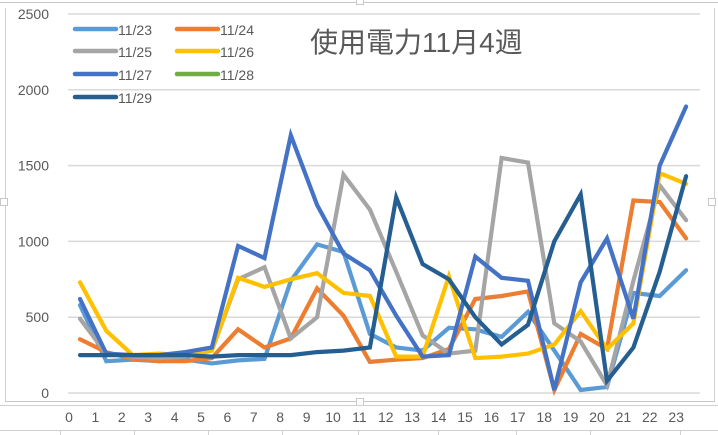 The width and height of the screenshot is (718, 435). What do you see at coordinates (571, 417) in the screenshot?
I see `x-tick-label: 19` at bounding box center [571, 417].